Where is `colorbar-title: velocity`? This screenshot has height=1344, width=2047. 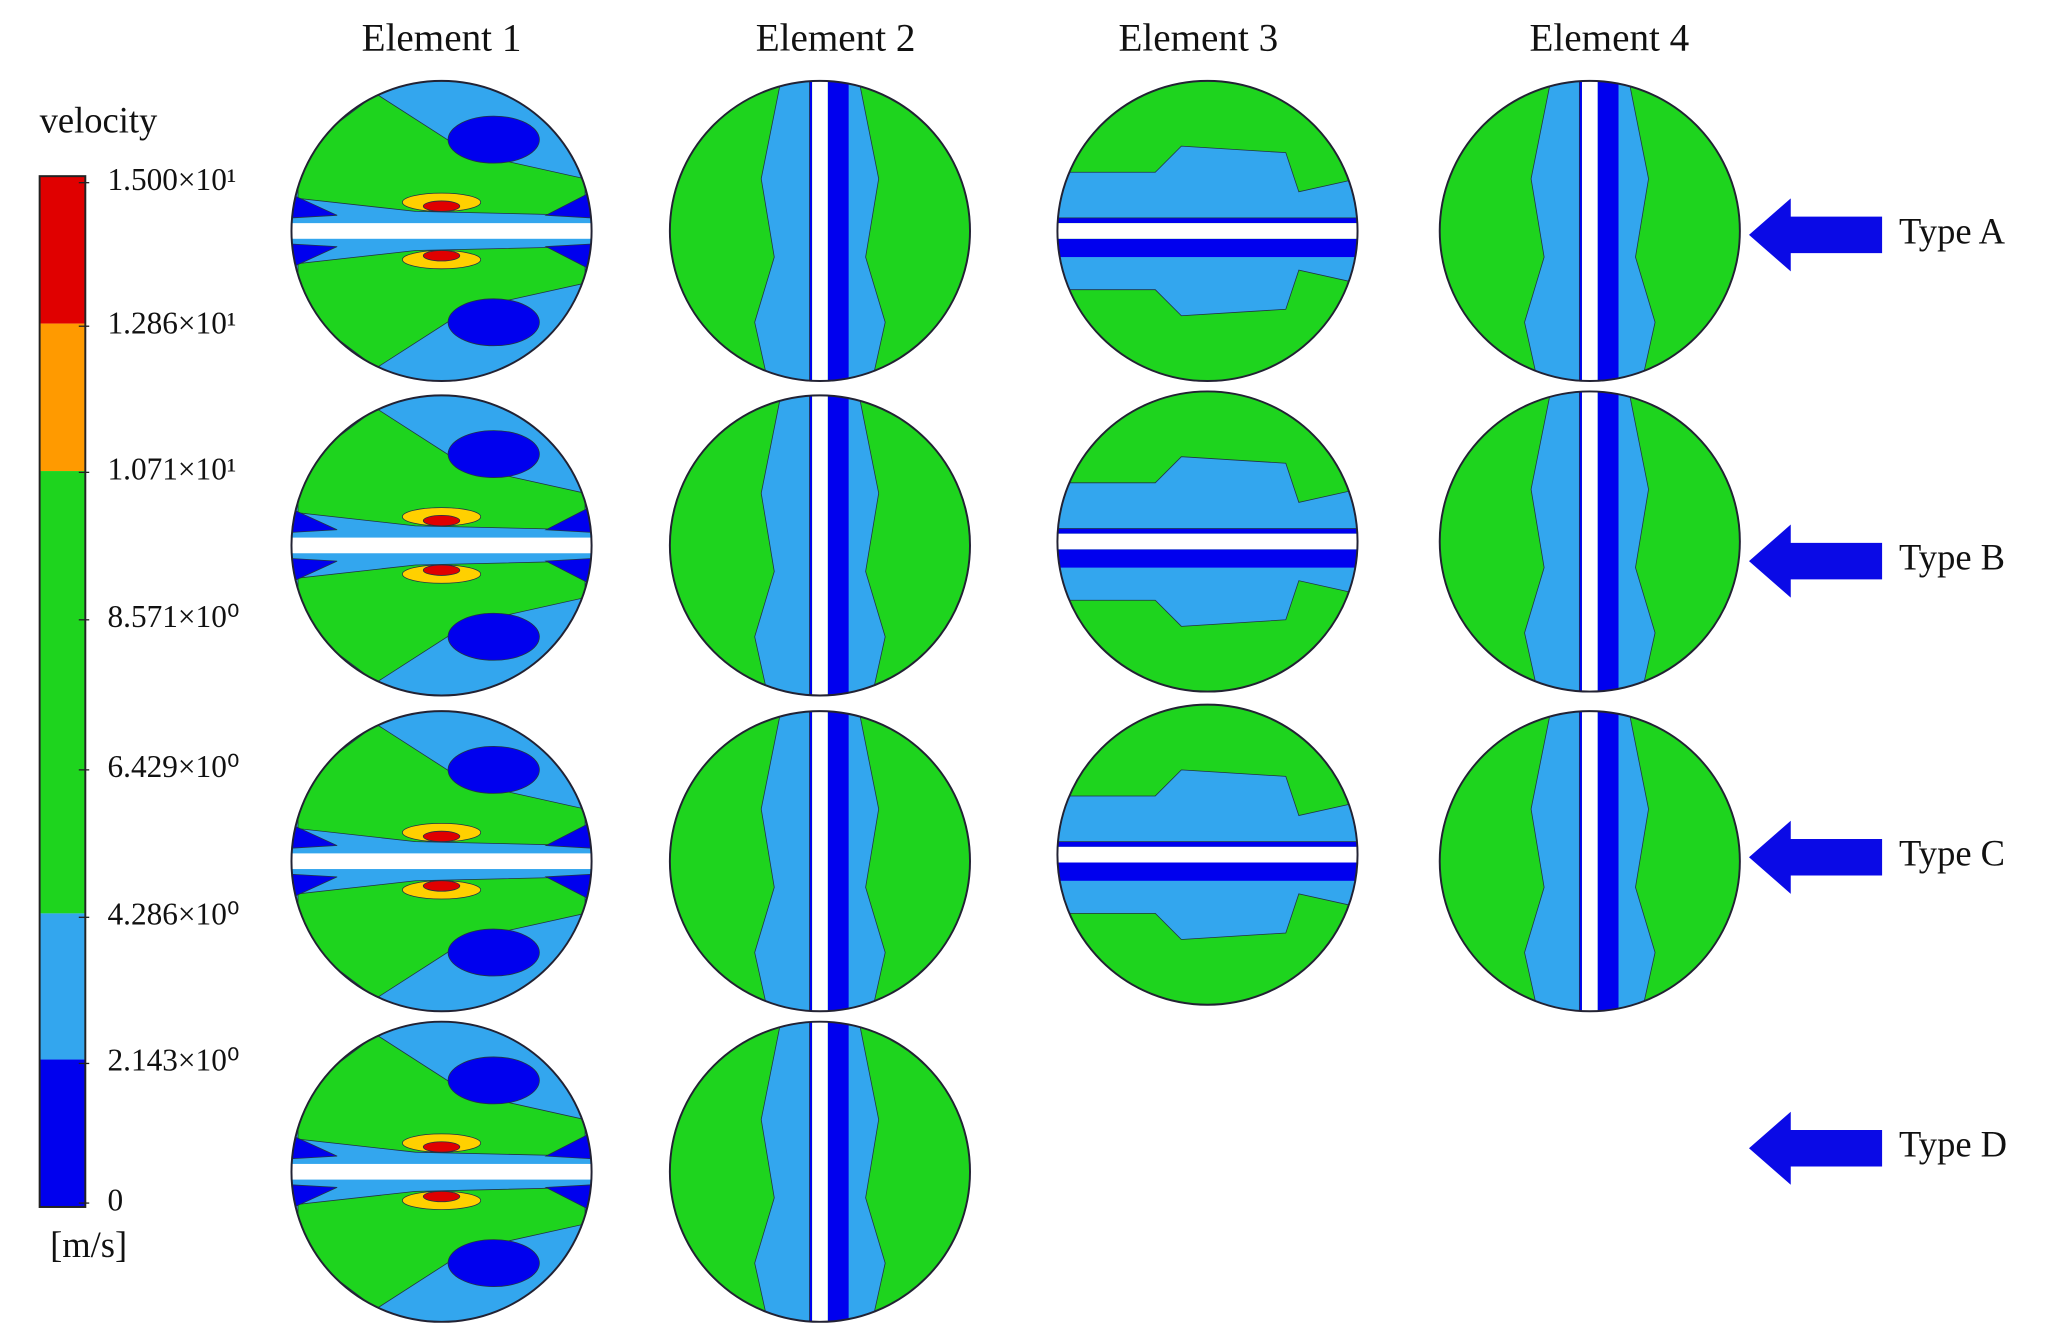 colorbar-title: velocity is located at coordinates (99, 119).